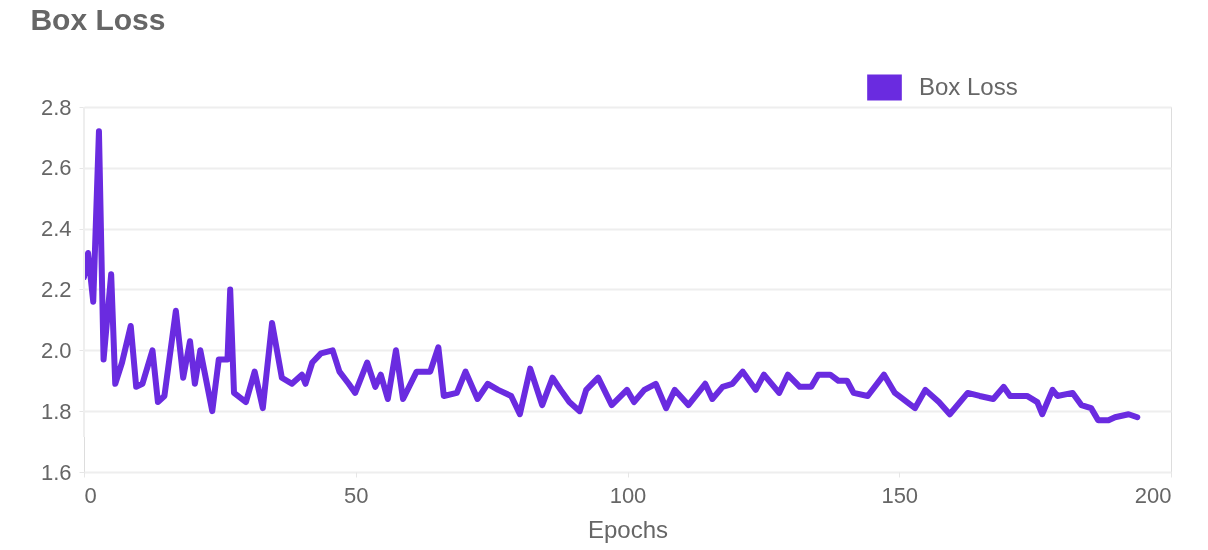 The image size is (1208, 550). Describe the element at coordinates (628, 529) in the screenshot. I see `x-axis-title: Epochs` at that location.